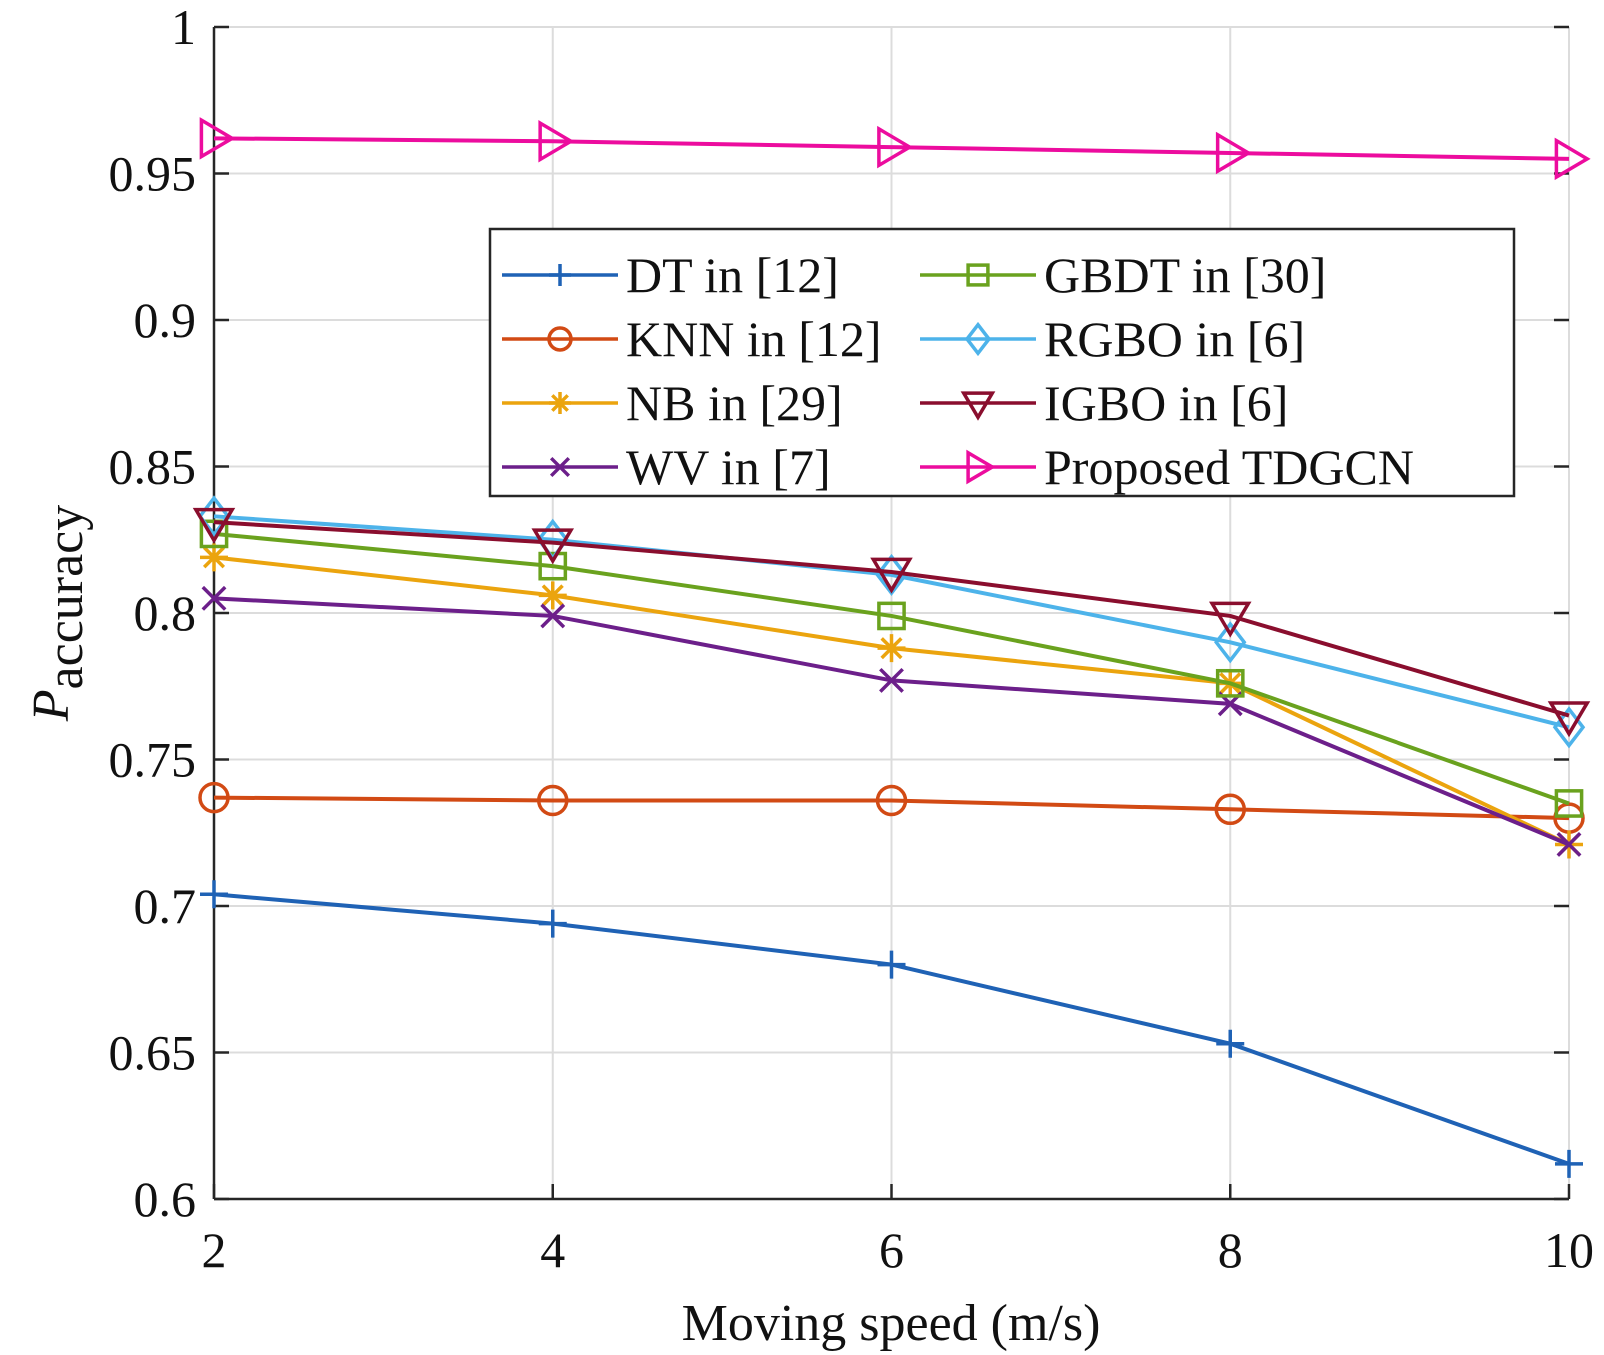 The image size is (1604, 1355). What do you see at coordinates (153, 760) in the screenshot?
I see `y-tick-label: 0.75` at bounding box center [153, 760].